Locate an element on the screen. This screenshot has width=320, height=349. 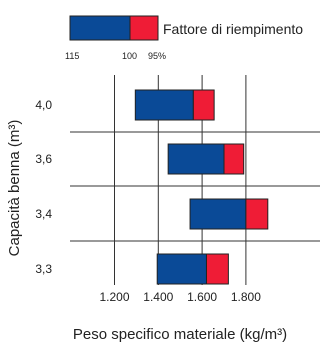
x-axis-title: Peso specifico materiale (kg/m³) is located at coordinates (180, 334).